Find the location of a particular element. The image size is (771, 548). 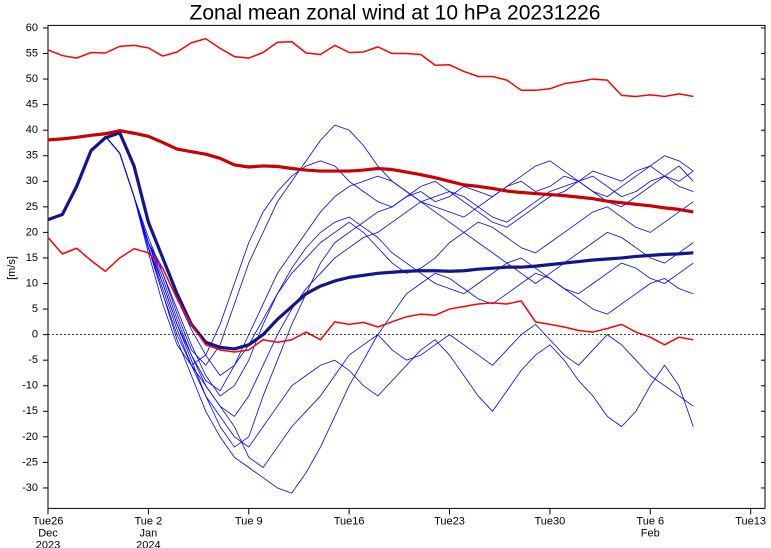

x-month-label: Jan is located at coordinates (149, 533).